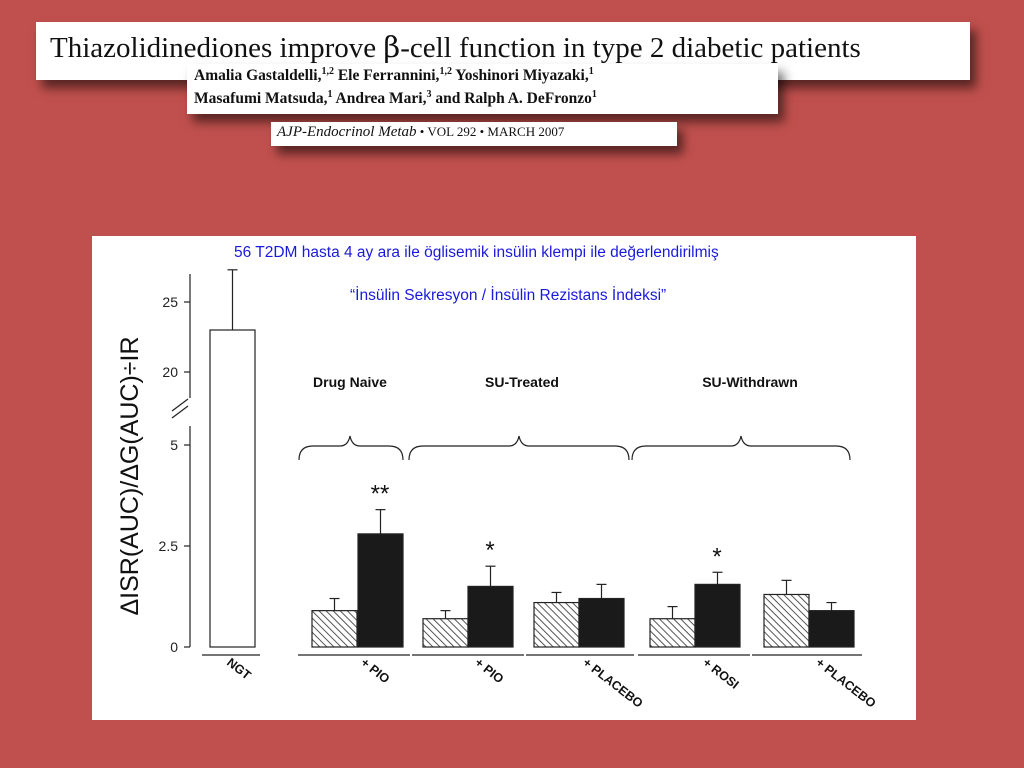  What do you see at coordinates (130, 475) in the screenshot?
I see `y-axis-label: ΔISR(AUC)/ΔG(AUC)÷IR` at bounding box center [130, 475].